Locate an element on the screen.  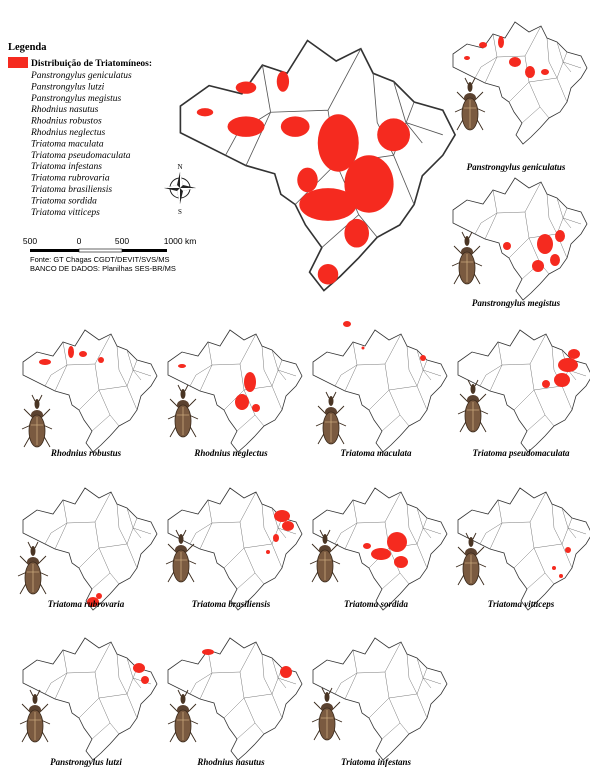
compass-north: N is located at coordinates (179, 167).